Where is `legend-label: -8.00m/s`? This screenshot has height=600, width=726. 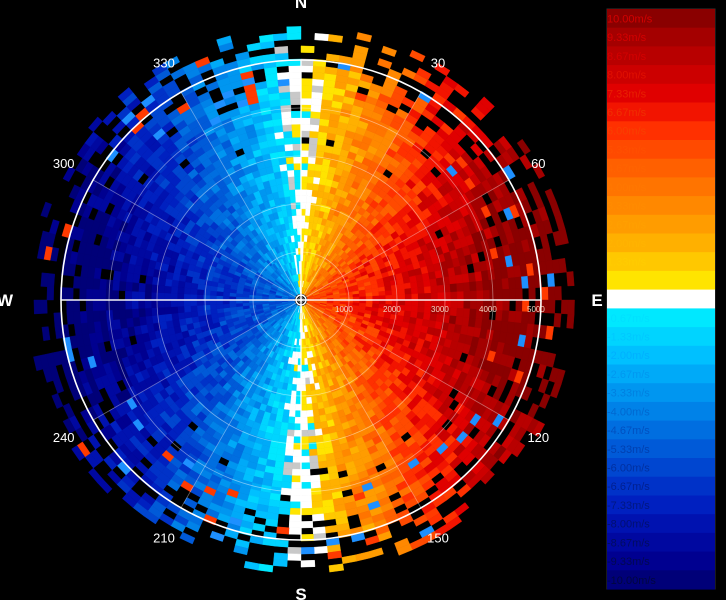 legend-label: -8.00m/s is located at coordinates (628, 525).